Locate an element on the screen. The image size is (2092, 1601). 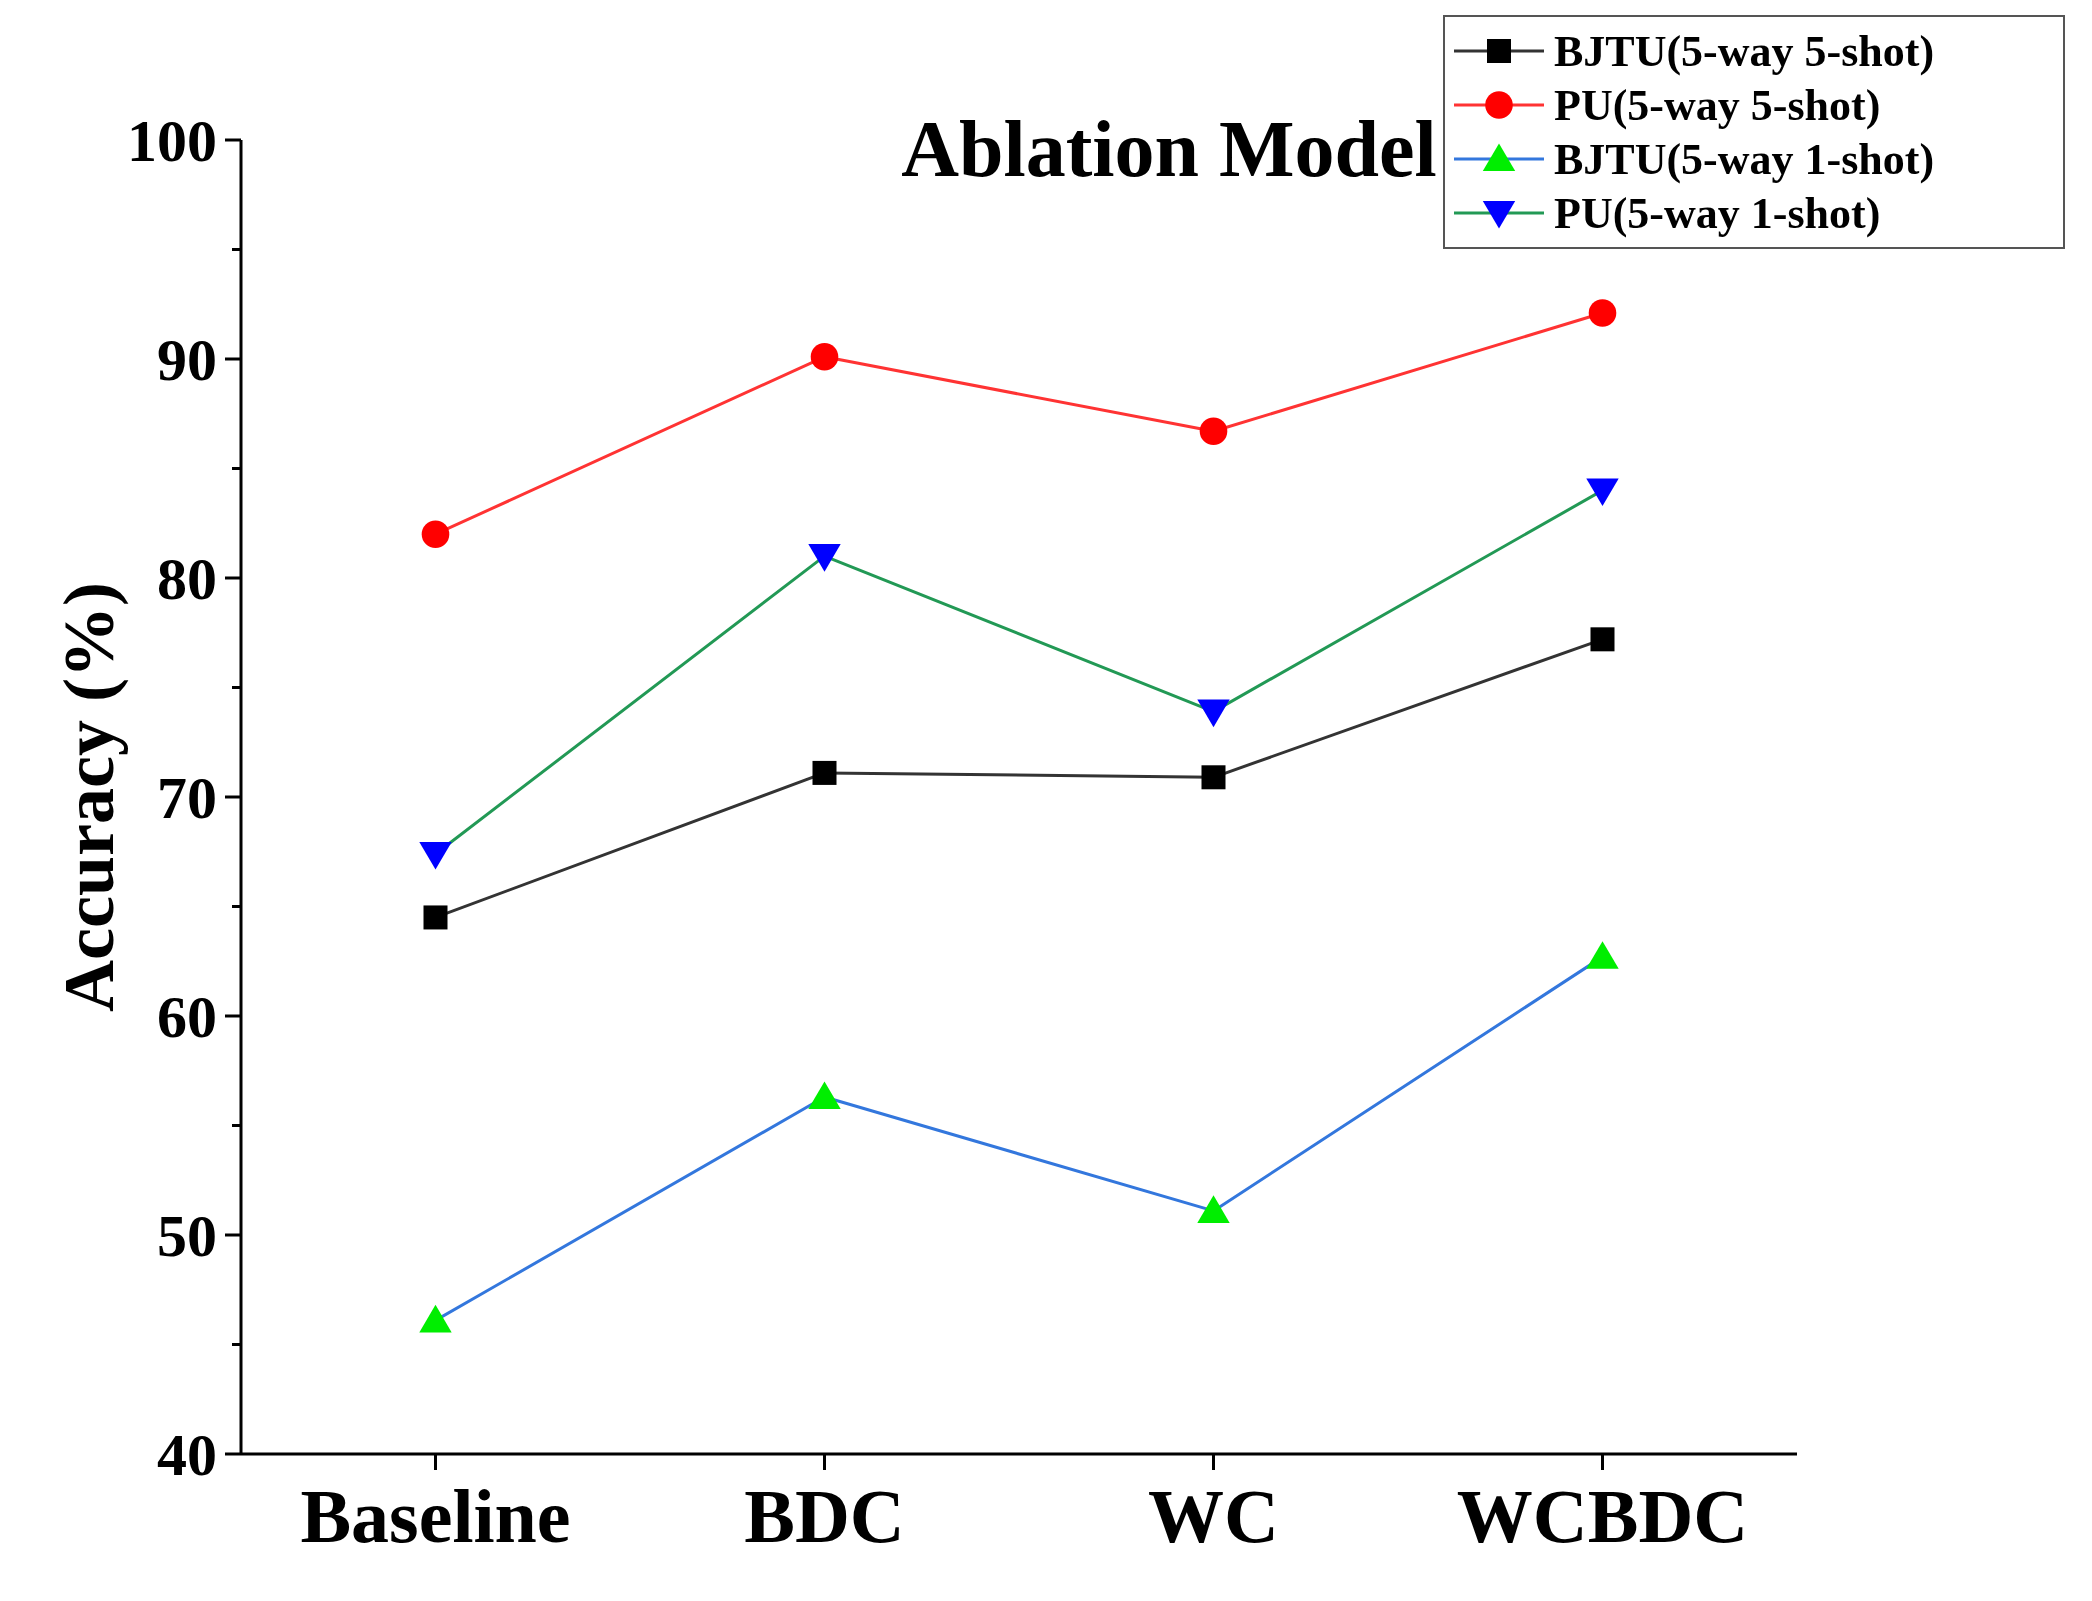
x-tick-label: WC is located at coordinates (1213, 1516).